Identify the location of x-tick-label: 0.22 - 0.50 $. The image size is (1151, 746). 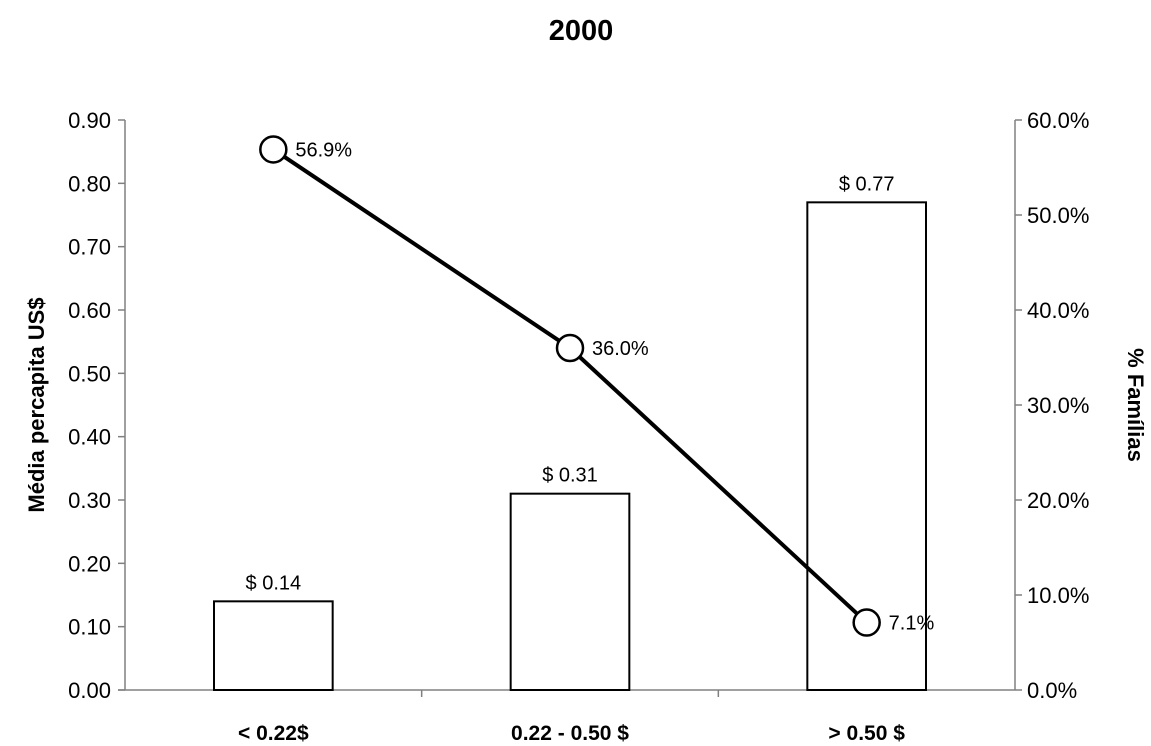
(570, 733).